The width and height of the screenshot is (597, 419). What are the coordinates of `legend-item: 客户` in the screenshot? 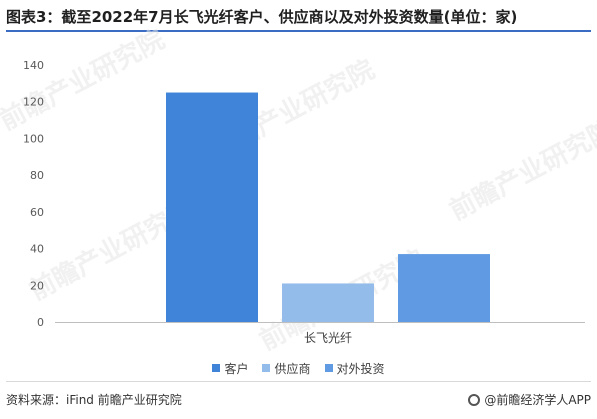 It's located at (230, 368).